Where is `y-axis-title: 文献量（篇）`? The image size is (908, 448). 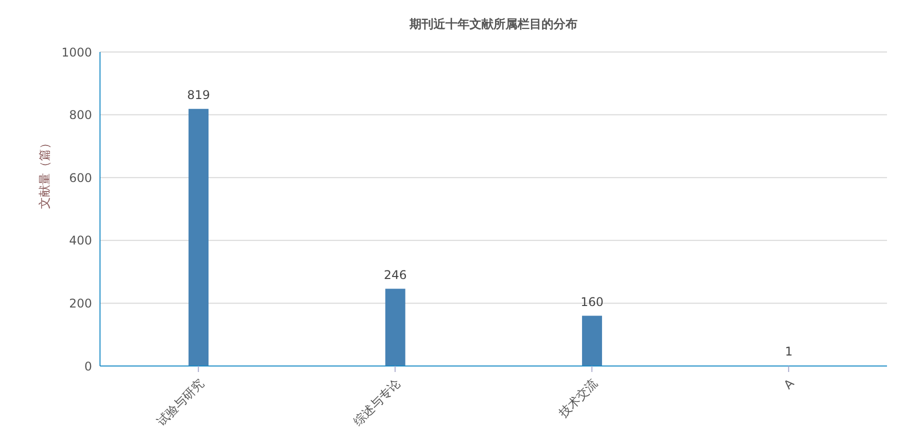 y-axis-title: 文献量（篇） is located at coordinates (44, 173).